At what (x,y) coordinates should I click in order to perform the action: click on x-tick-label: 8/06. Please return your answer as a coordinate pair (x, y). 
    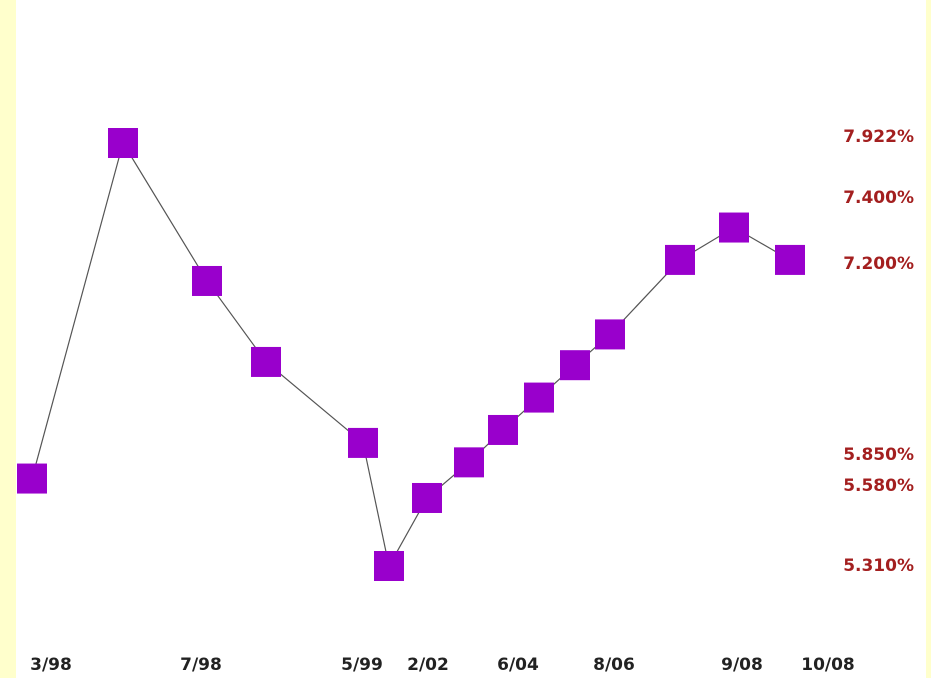
    Looking at the image, I should click on (614, 665).